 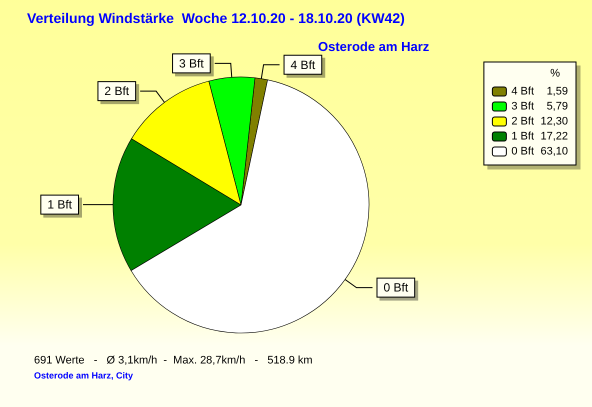 I want to click on slice-label: 1 Bft, so click(x=60, y=205).